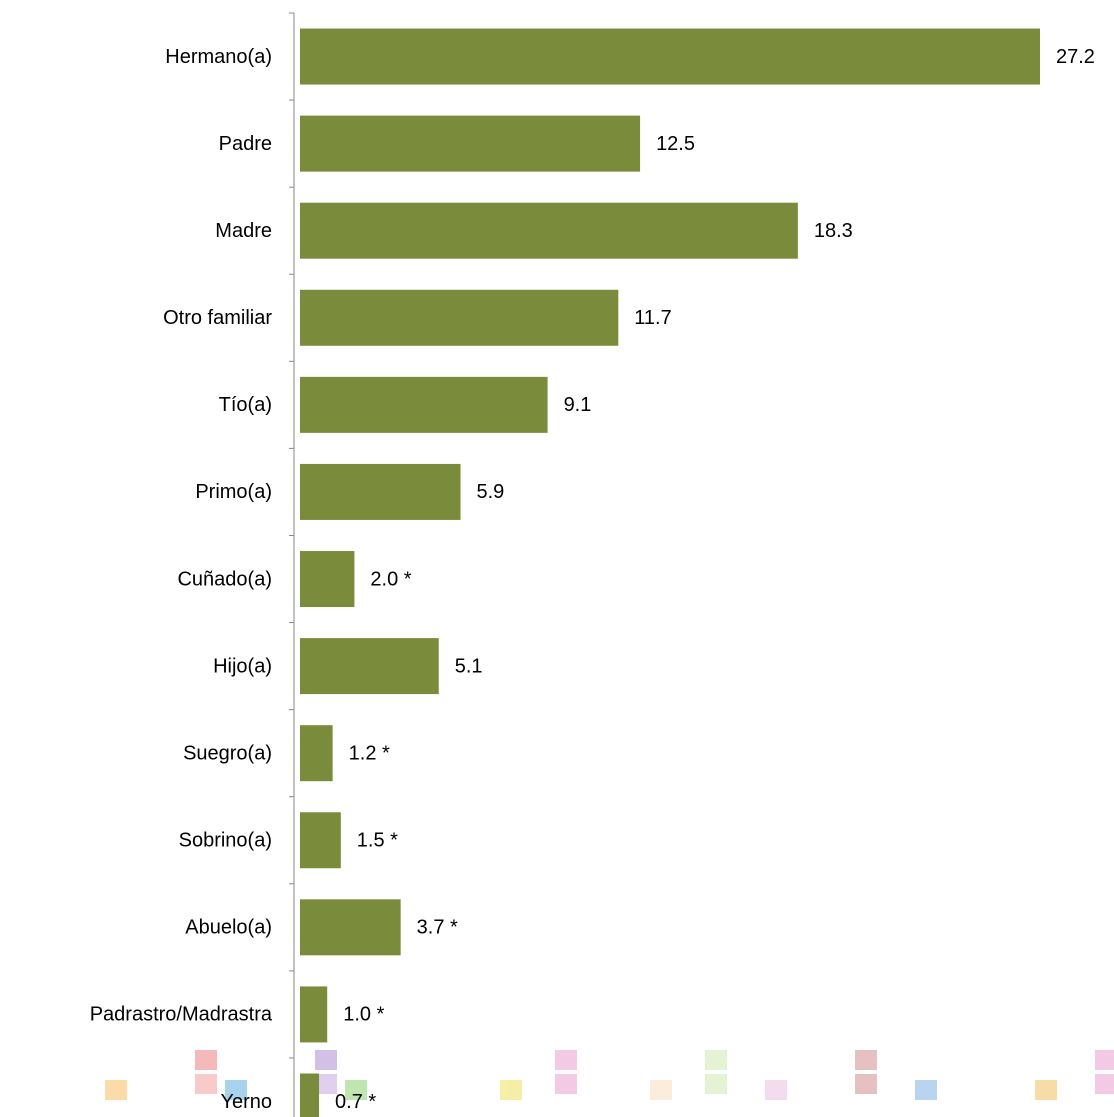 This screenshot has height=1117, width=1114. Describe the element at coordinates (369, 753) in the screenshot. I see `value-label: 1.2 *` at that location.